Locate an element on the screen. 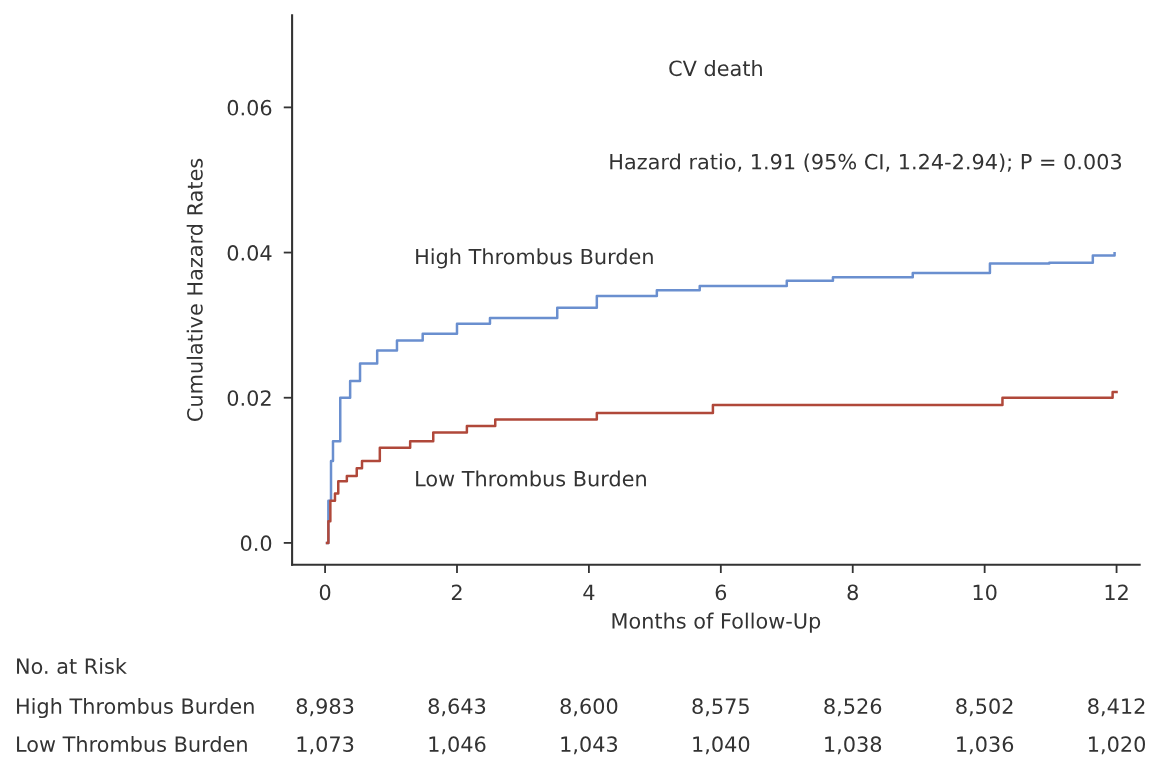 The image size is (1150, 760). text: High Thrombus Burden is located at coordinates (135, 708).